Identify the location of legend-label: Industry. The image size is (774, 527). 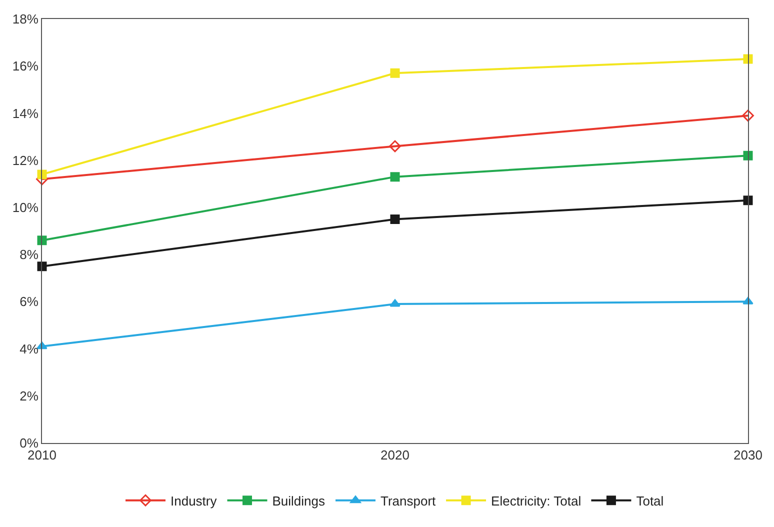
(194, 500).